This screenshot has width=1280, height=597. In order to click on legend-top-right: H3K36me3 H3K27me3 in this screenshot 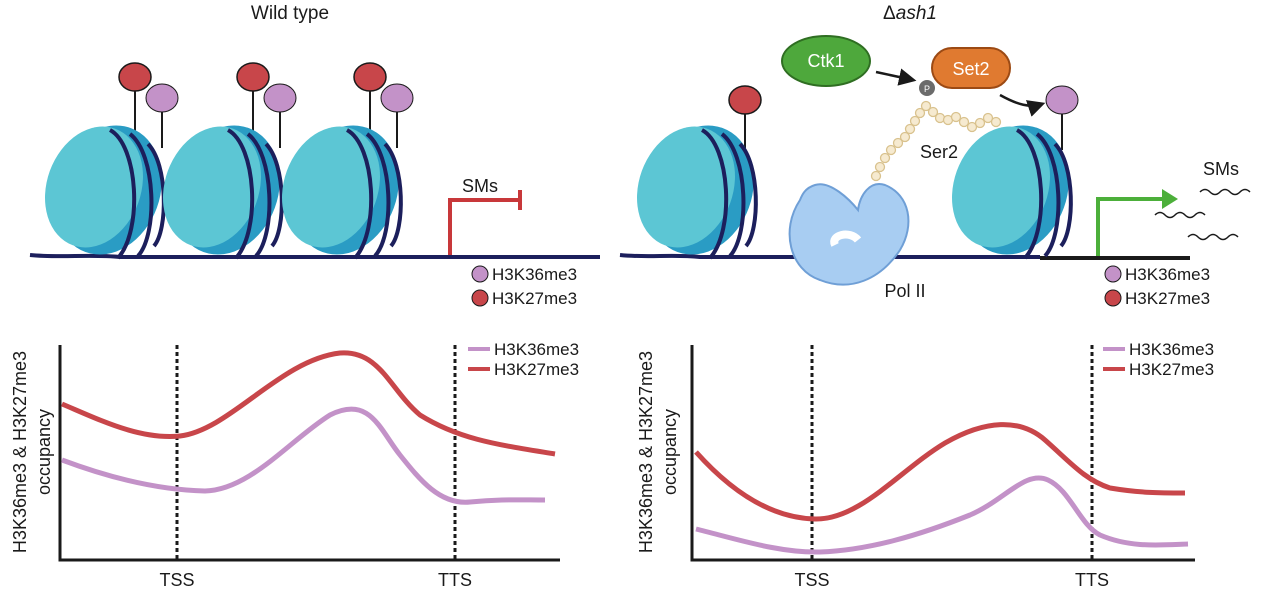, I will do `click(1157, 286)`.